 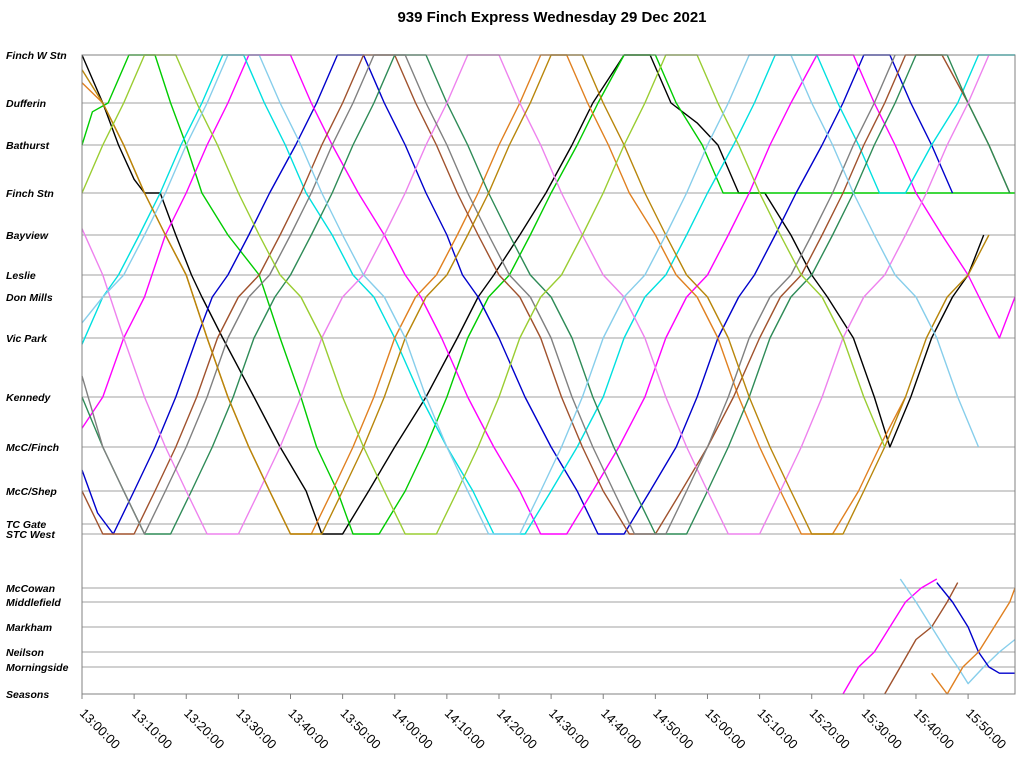 What do you see at coordinates (673, 729) in the screenshot?
I see `x-tick-label: 14:50:00` at bounding box center [673, 729].